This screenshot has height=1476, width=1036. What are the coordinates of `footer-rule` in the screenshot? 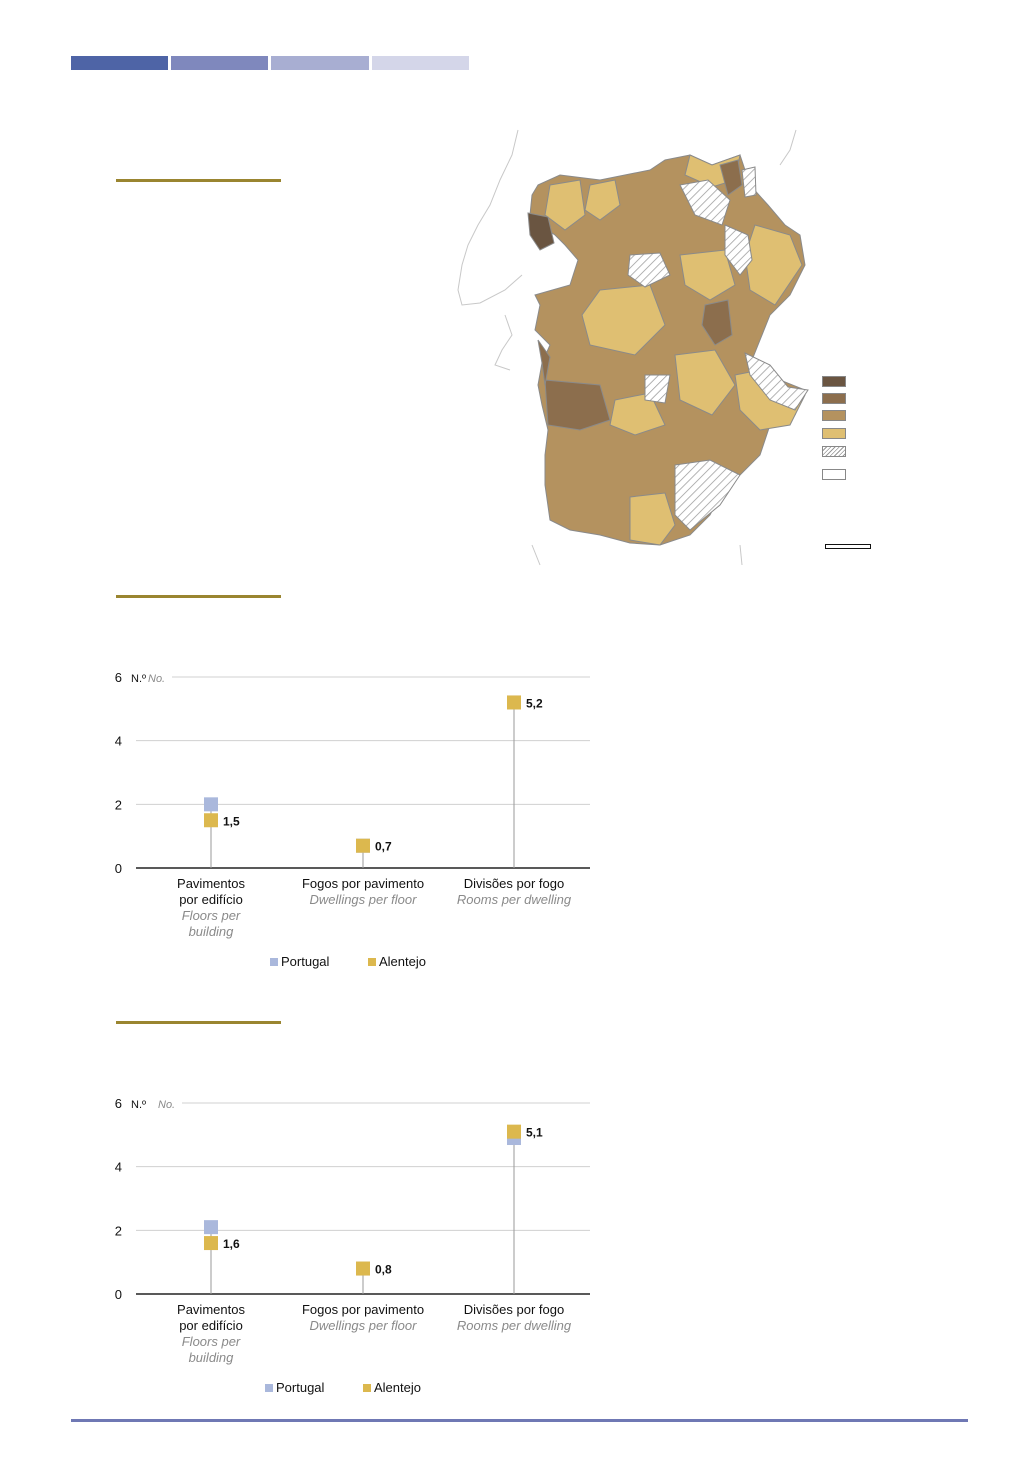 It's located at (519, 1420).